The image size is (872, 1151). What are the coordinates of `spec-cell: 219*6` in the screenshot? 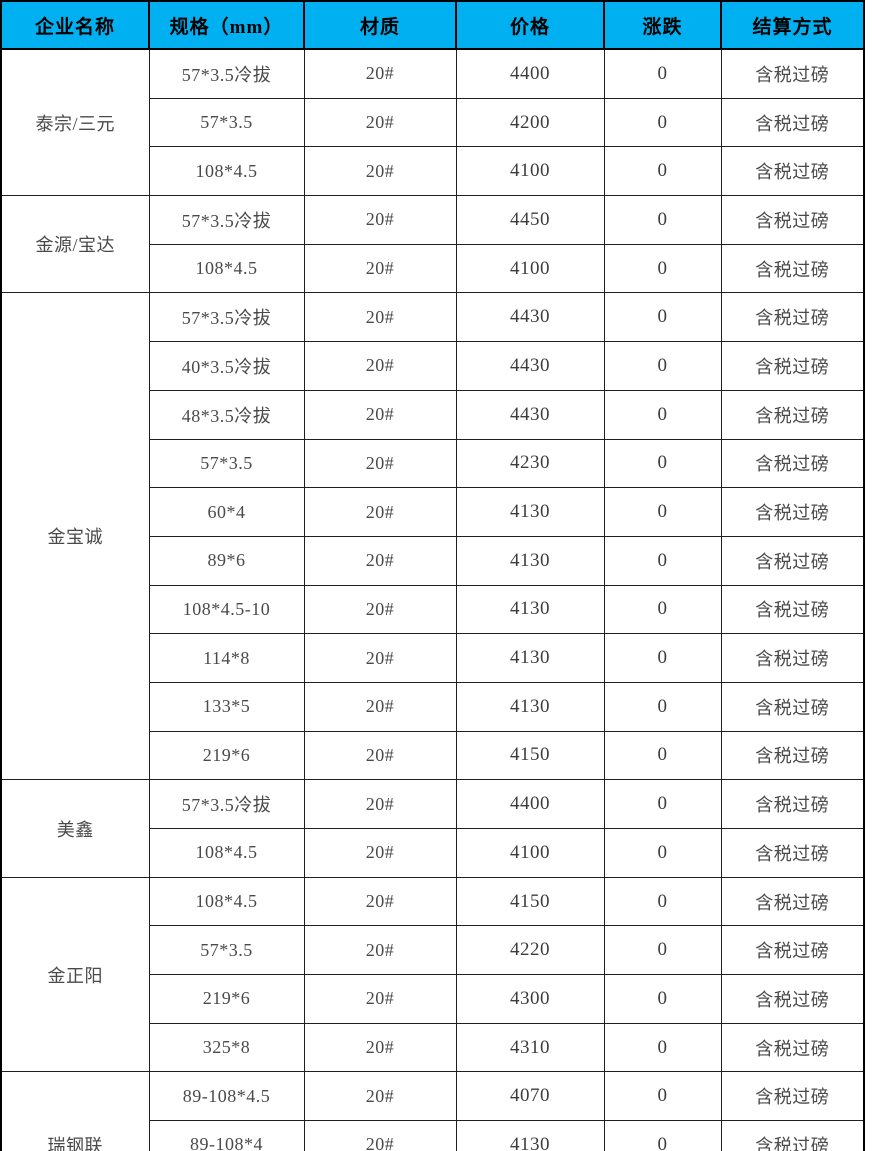 It's located at (226, 999).